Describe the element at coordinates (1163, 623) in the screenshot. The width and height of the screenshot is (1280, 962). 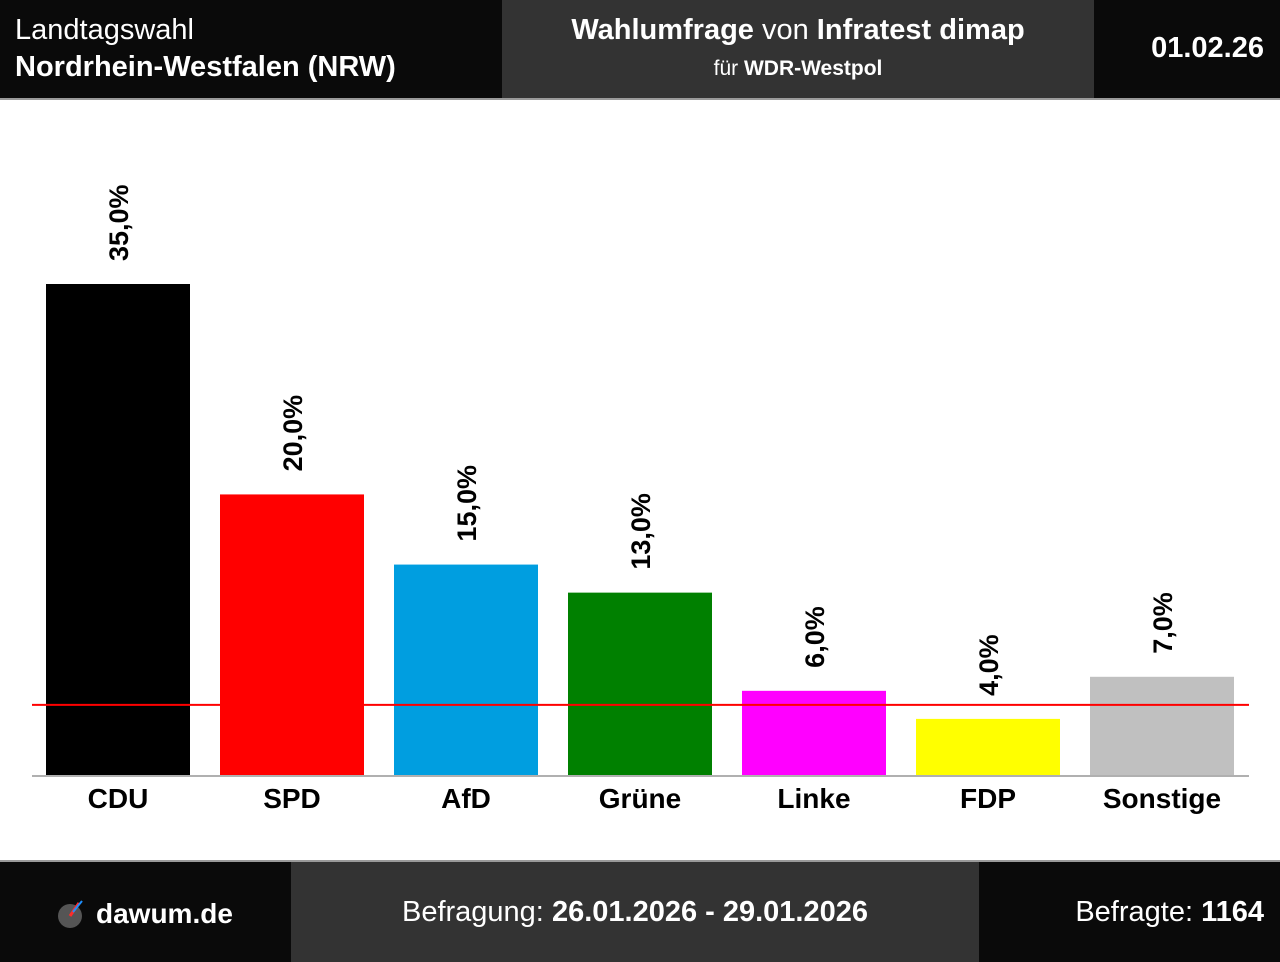
I see `value-label-sonstige: 7,0%` at that location.